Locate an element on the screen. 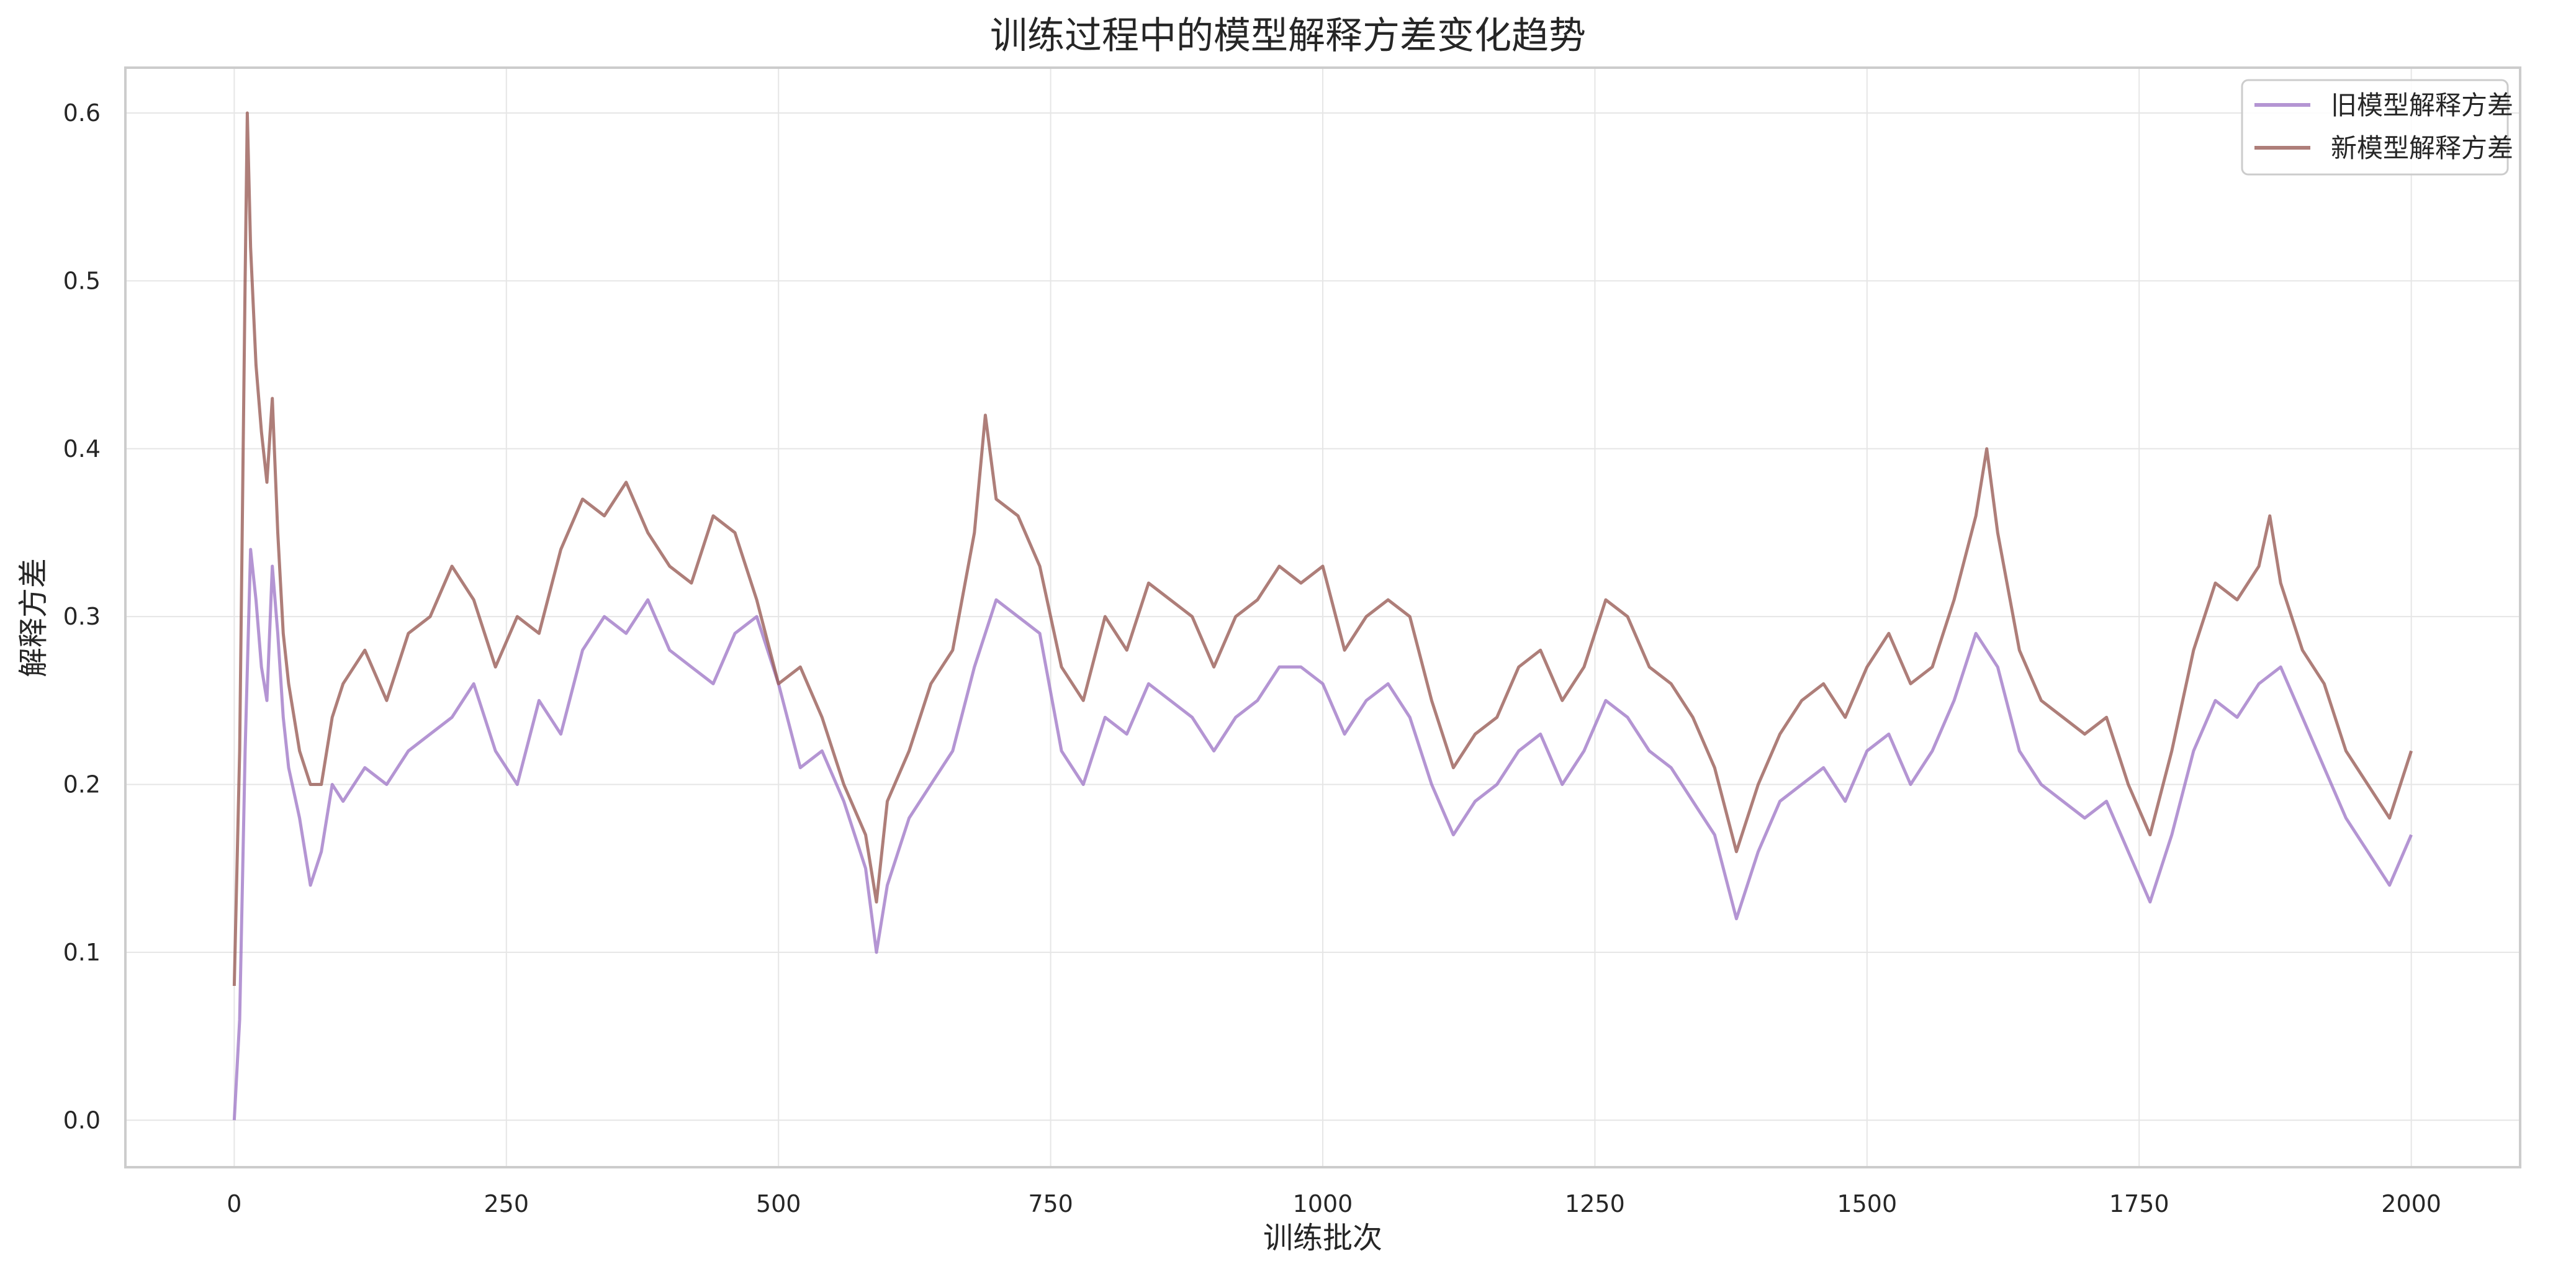  legend-label-new-model: 新模型解释方差 is located at coordinates (2422, 148).